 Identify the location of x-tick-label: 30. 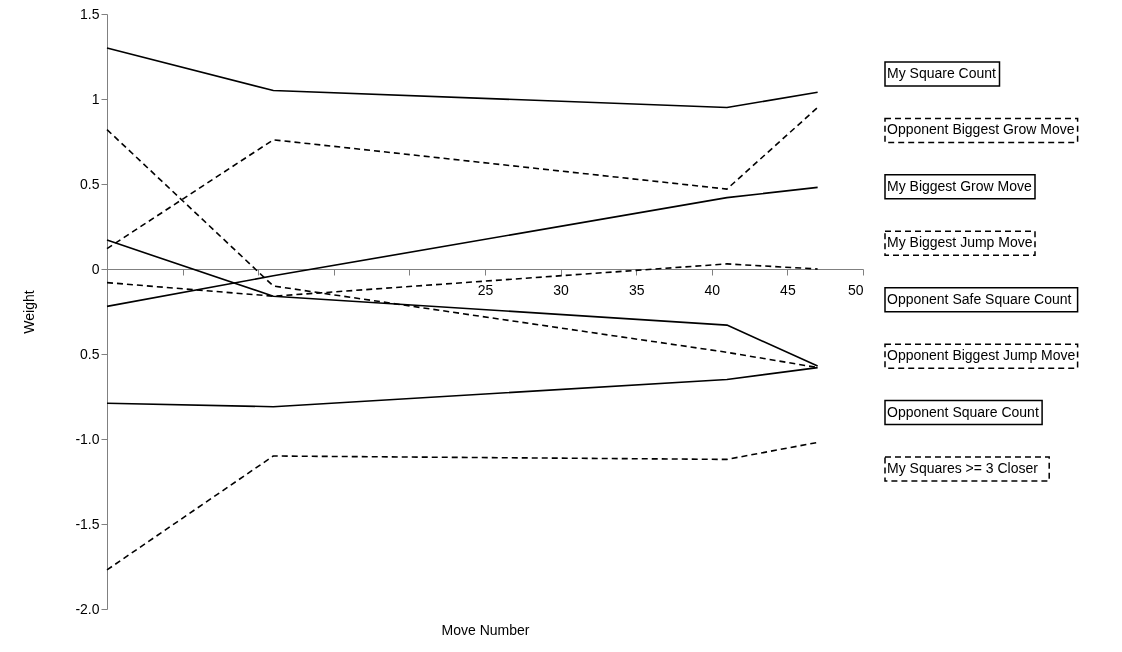
(561, 289).